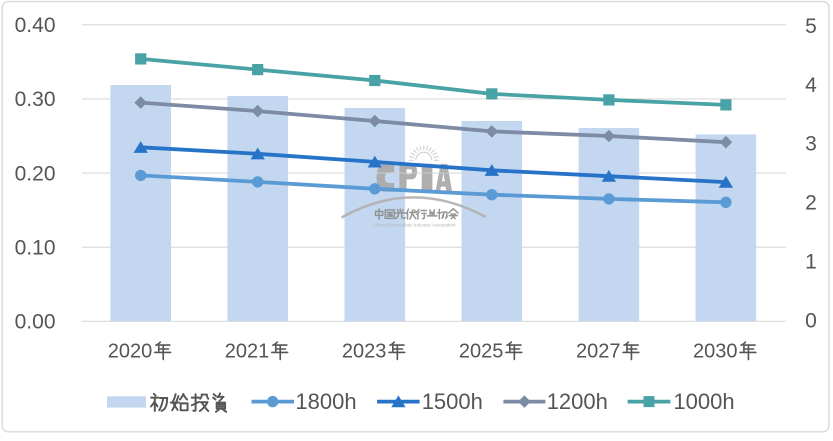  I want to click on svg-text: 2023, so click(364, 351).